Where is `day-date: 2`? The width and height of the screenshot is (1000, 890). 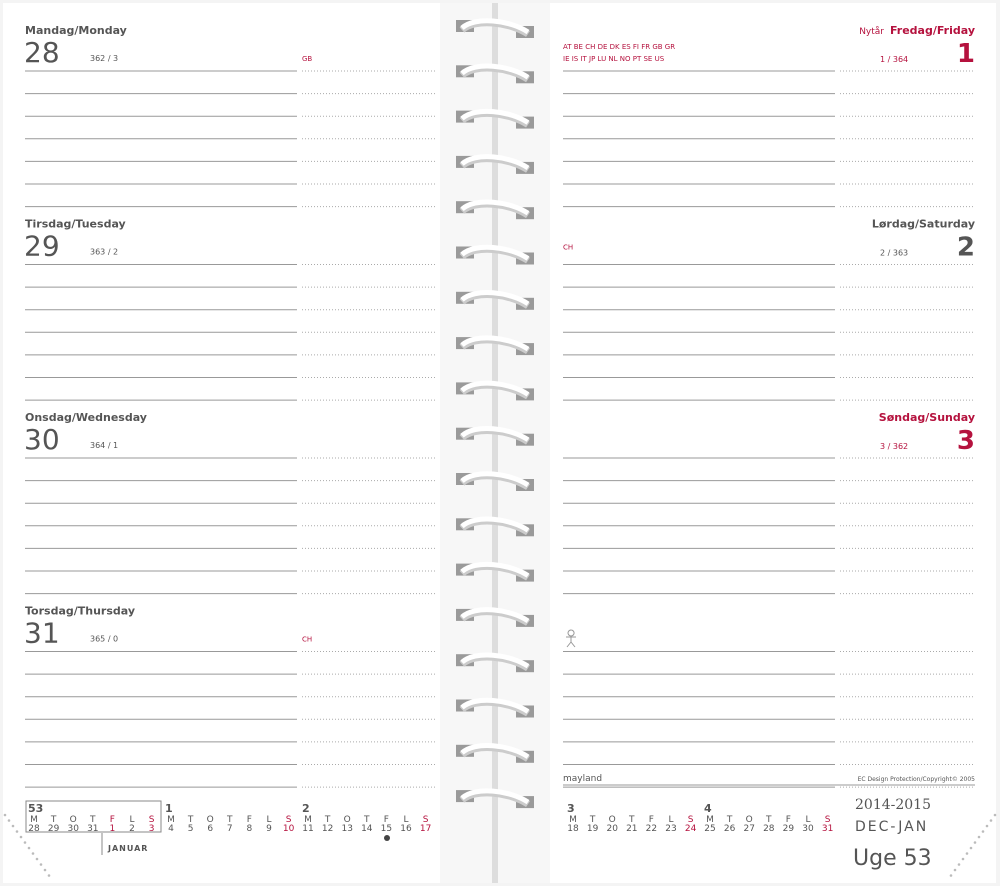 day-date: 2 is located at coordinates (966, 248).